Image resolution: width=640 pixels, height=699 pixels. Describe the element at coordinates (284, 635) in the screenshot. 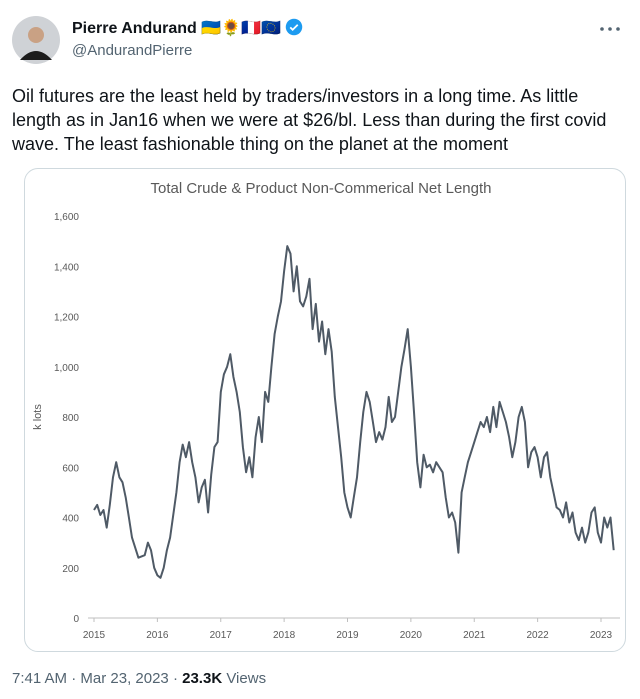

I see `x-tick-label: 2018` at that location.